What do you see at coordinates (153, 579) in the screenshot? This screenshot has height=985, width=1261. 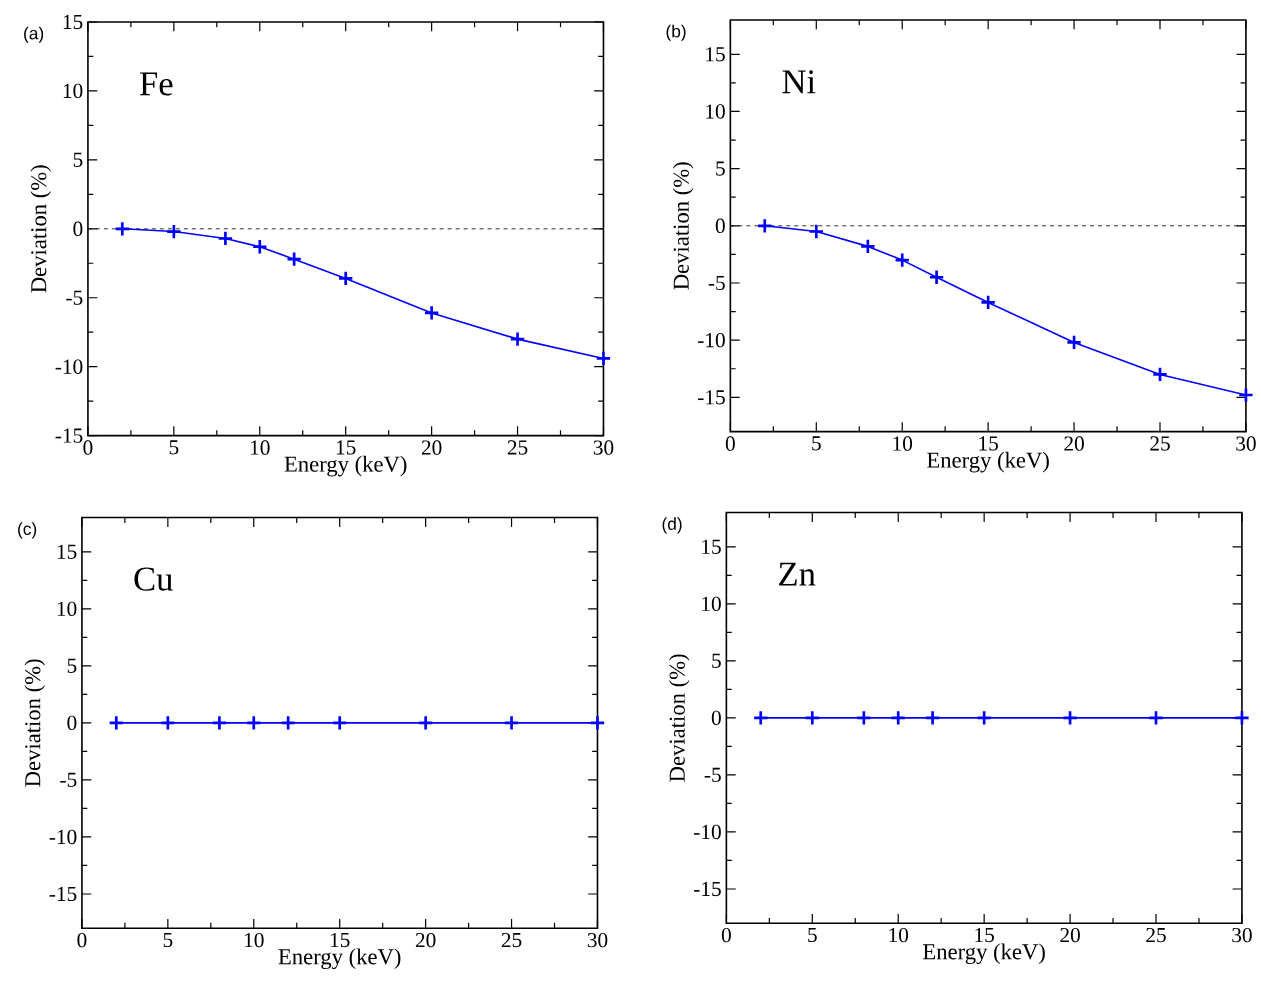 I see `annotation: Cu` at bounding box center [153, 579].